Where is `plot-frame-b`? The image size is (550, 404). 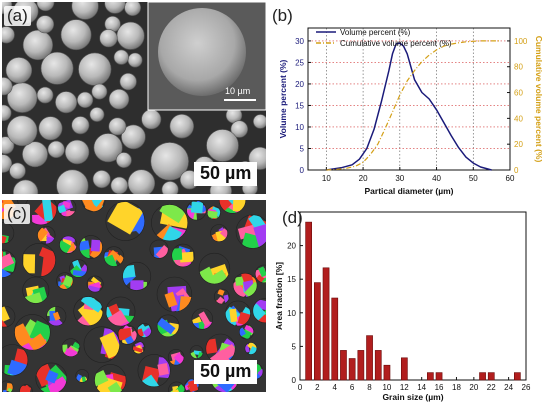
plot-frame-b is located at coordinates (409, 99).